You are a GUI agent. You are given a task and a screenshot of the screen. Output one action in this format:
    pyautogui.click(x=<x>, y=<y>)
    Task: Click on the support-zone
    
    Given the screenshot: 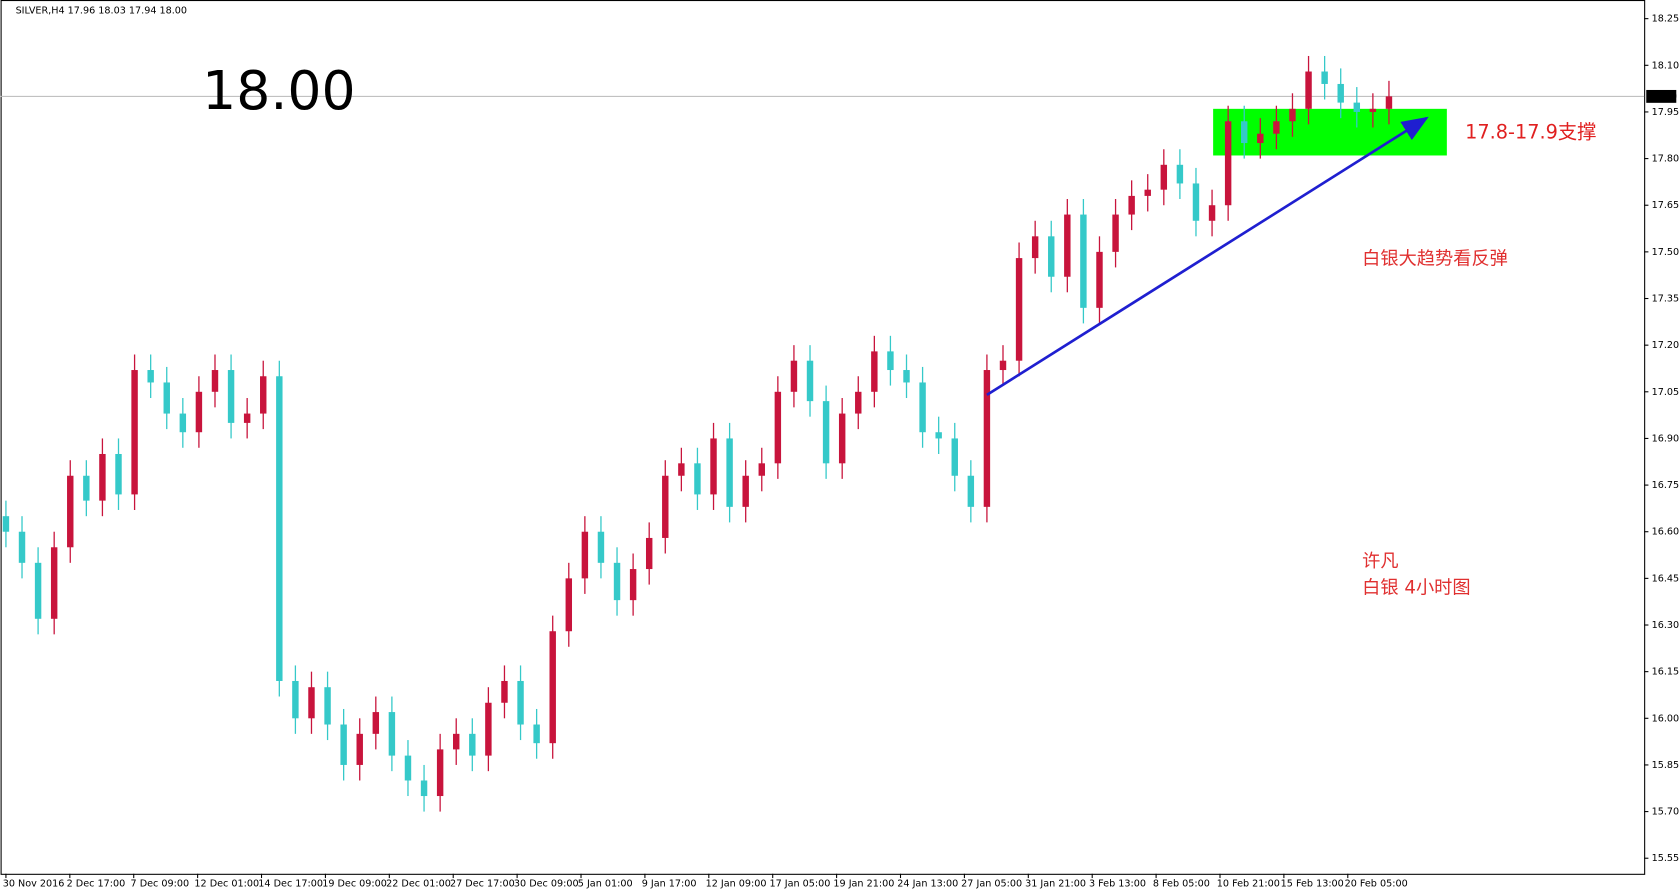 What is the action you would take?
    pyautogui.click(x=1330, y=132)
    